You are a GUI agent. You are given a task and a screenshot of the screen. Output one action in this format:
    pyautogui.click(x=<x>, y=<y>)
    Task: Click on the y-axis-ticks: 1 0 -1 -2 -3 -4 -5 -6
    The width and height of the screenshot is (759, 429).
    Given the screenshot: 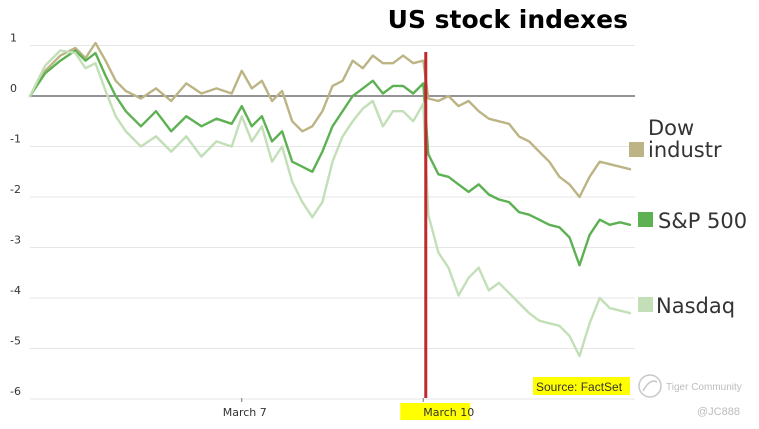 What is the action you would take?
    pyautogui.click(x=15, y=215)
    